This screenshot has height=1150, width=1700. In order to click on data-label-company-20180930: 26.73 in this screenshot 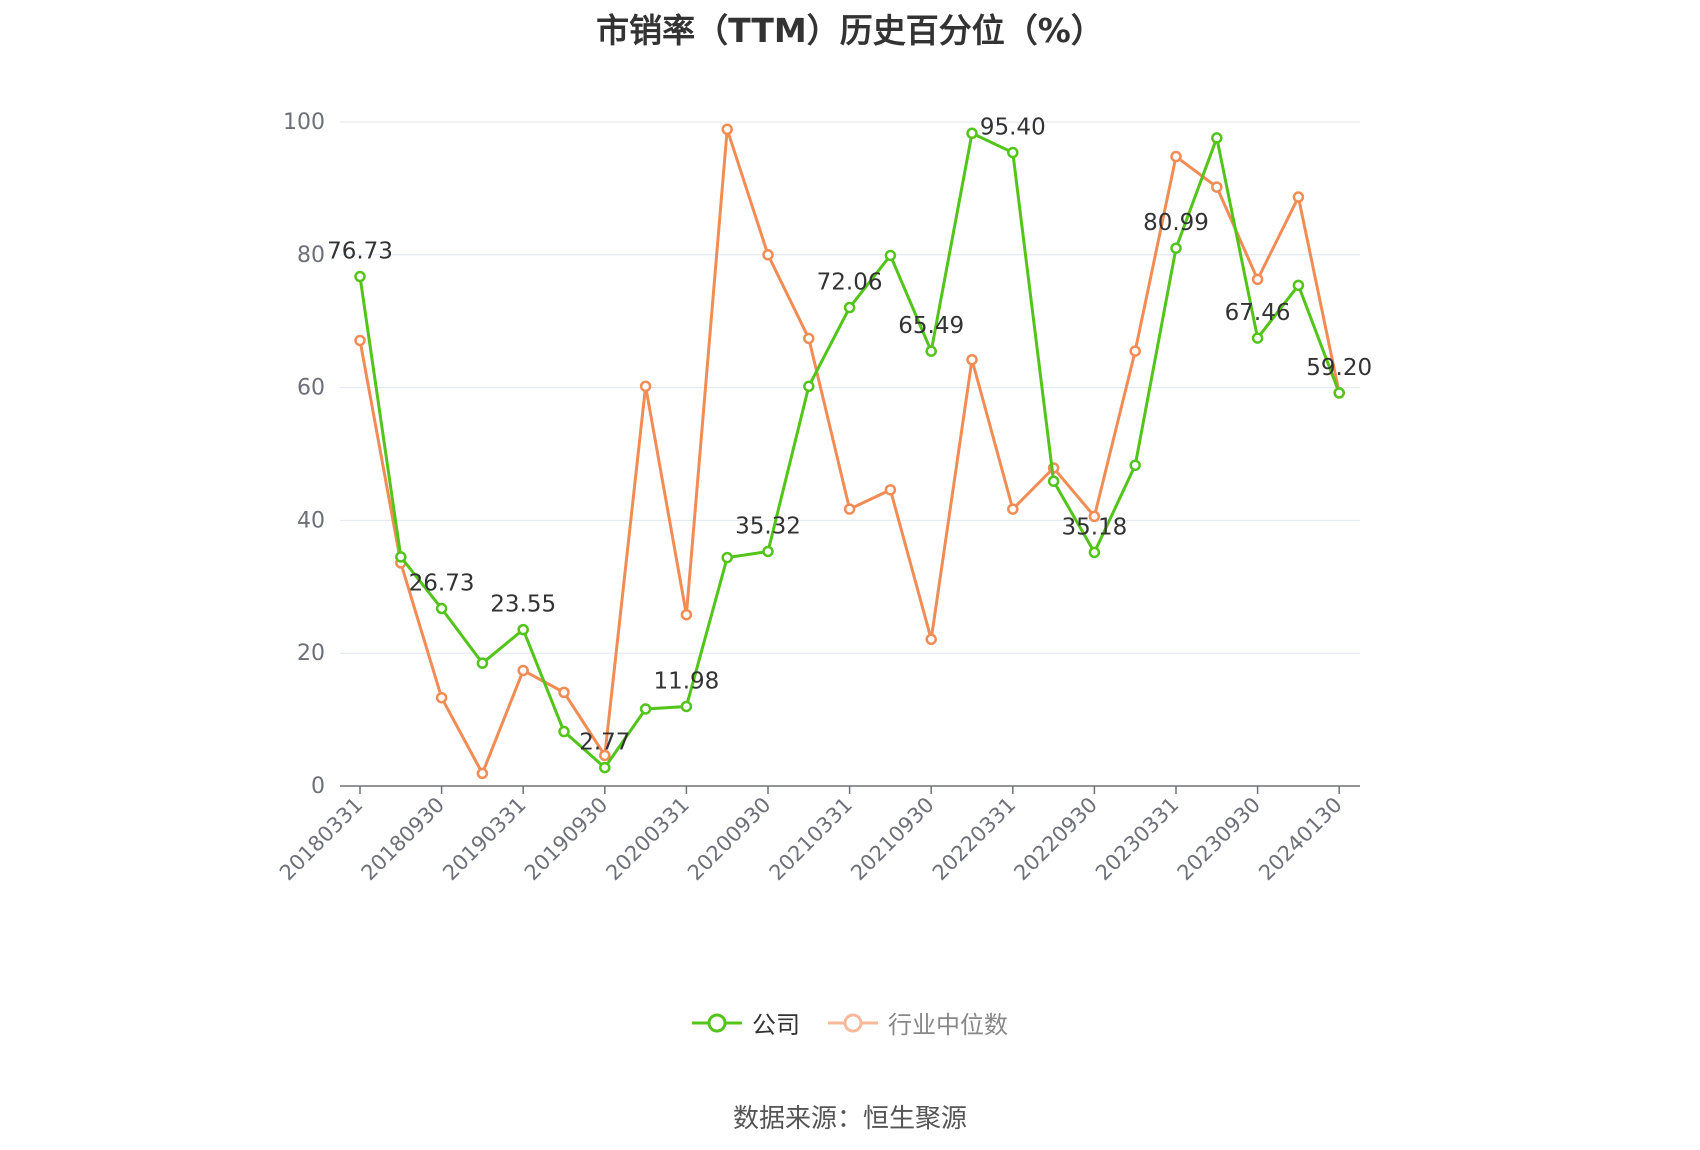, I will do `click(442, 584)`.